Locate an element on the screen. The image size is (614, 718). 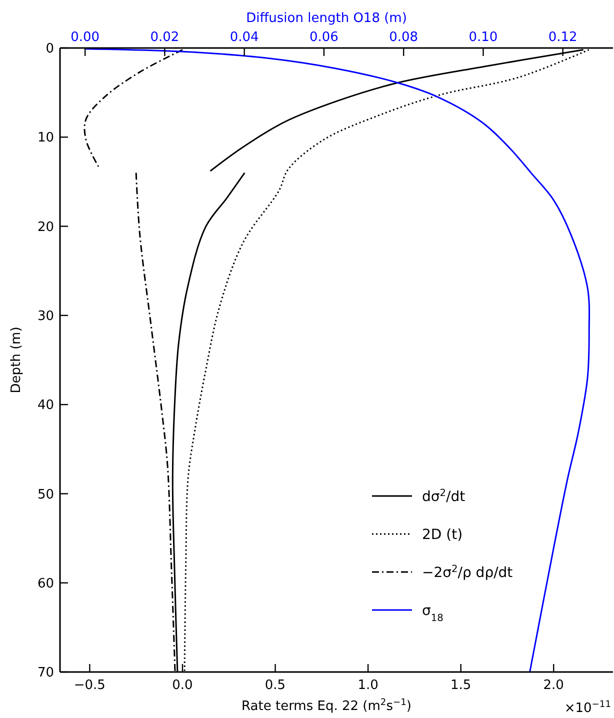
x-tick-label: 0.5 is located at coordinates (275, 685).